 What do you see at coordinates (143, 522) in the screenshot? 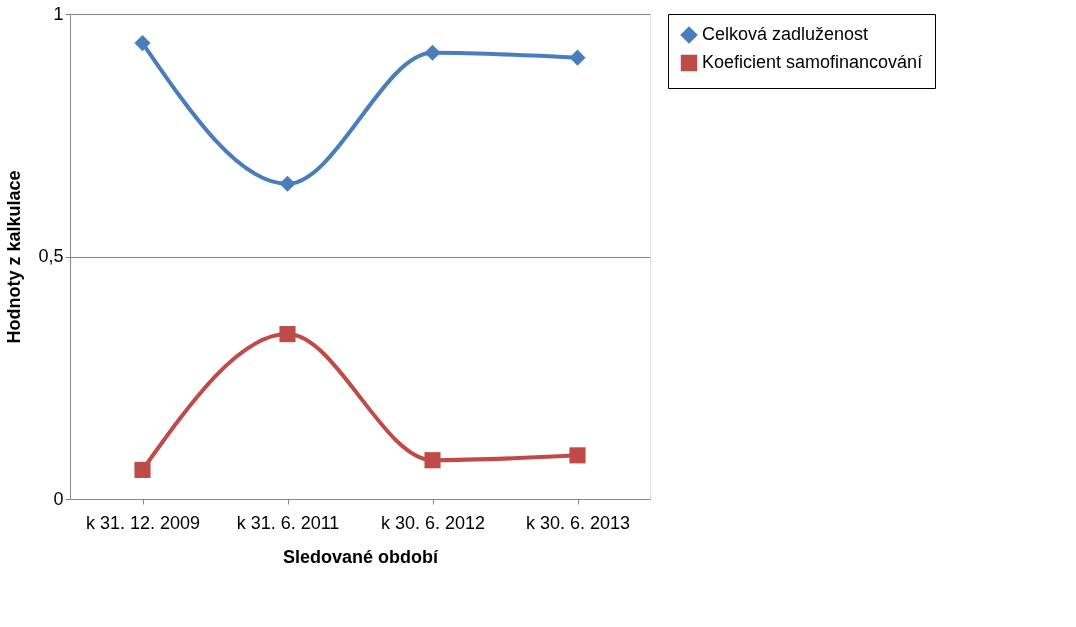
I see `x-tick-label: k 31. 12. 2009` at bounding box center [143, 522].